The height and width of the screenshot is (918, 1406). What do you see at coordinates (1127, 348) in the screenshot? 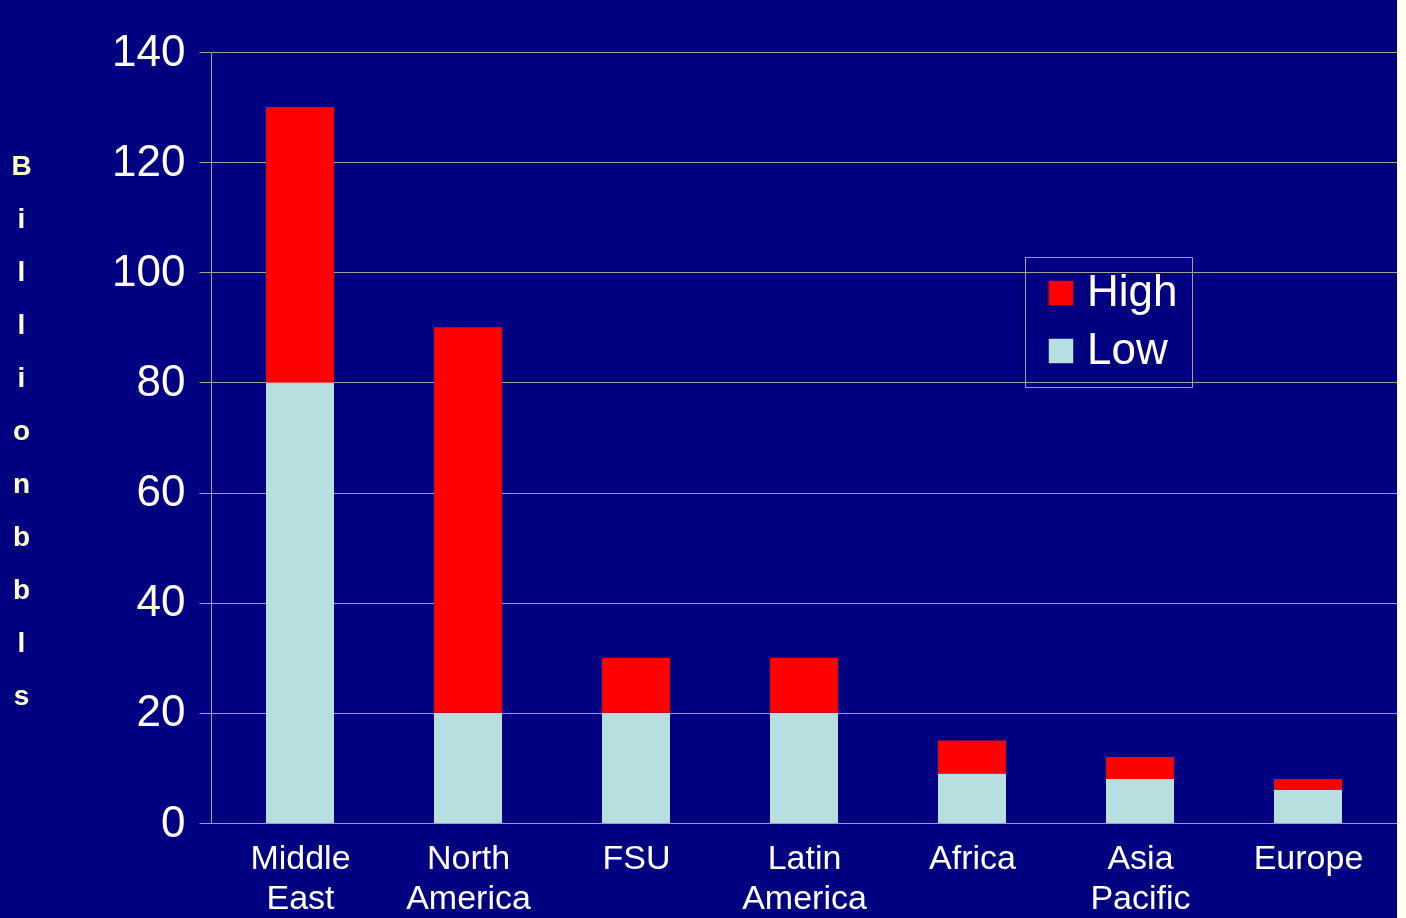
I see `legend-label: Low` at bounding box center [1127, 348].